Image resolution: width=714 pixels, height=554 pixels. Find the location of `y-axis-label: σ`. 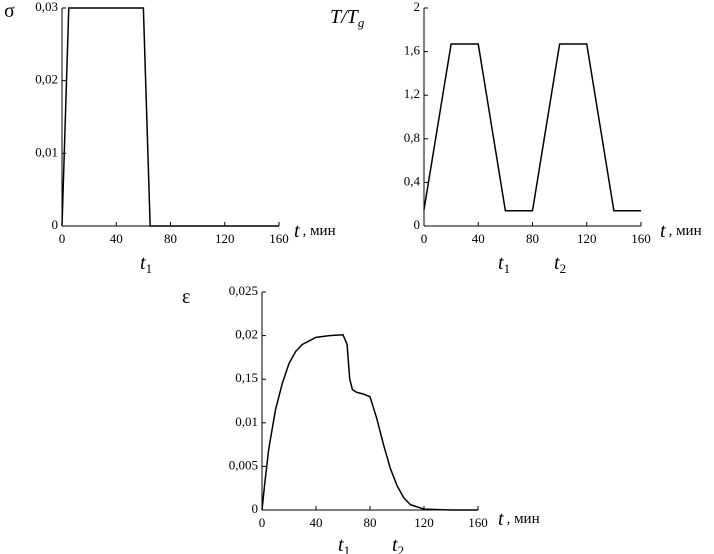

y-axis-label: σ is located at coordinates (9, 11).